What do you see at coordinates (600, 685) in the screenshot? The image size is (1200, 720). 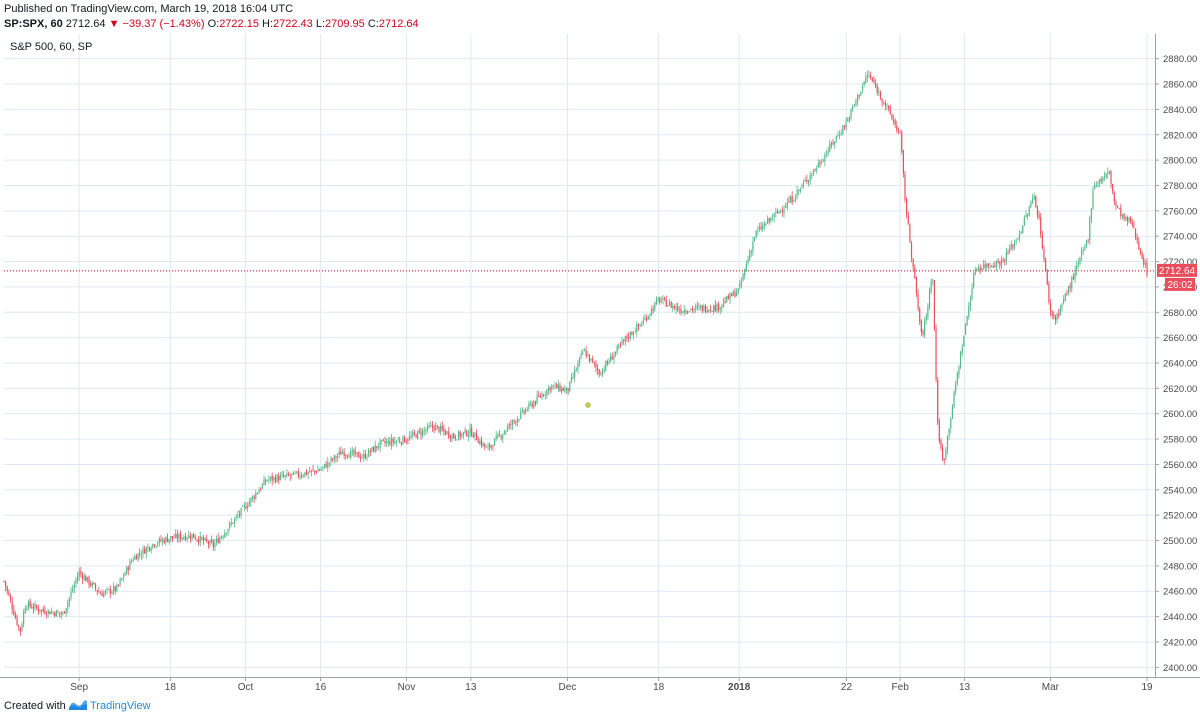 I see `time-axis: Sep 18 Oct 16 Nov 13 Dec 18 2018 22 Feb 13 Mar 19` at bounding box center [600, 685].